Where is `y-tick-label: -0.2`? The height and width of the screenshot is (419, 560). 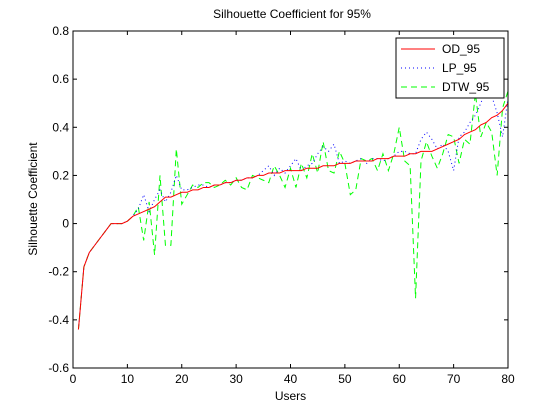
y-tick-label: -0.2 is located at coordinates (58, 272).